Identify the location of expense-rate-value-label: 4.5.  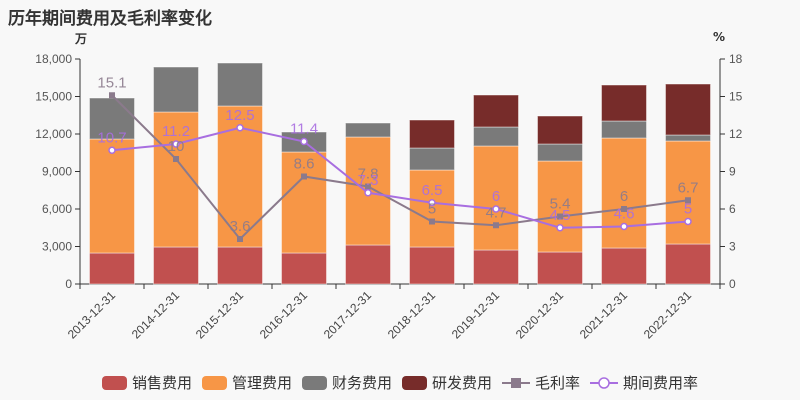
(560, 215).